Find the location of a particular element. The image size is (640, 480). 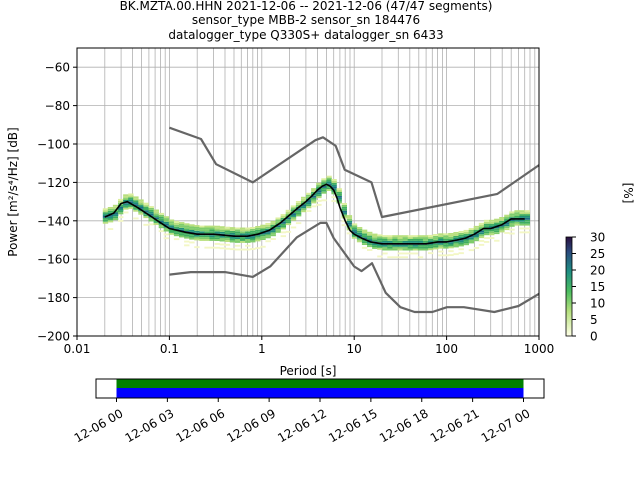

x-tick-label: 10 is located at coordinates (354, 349).